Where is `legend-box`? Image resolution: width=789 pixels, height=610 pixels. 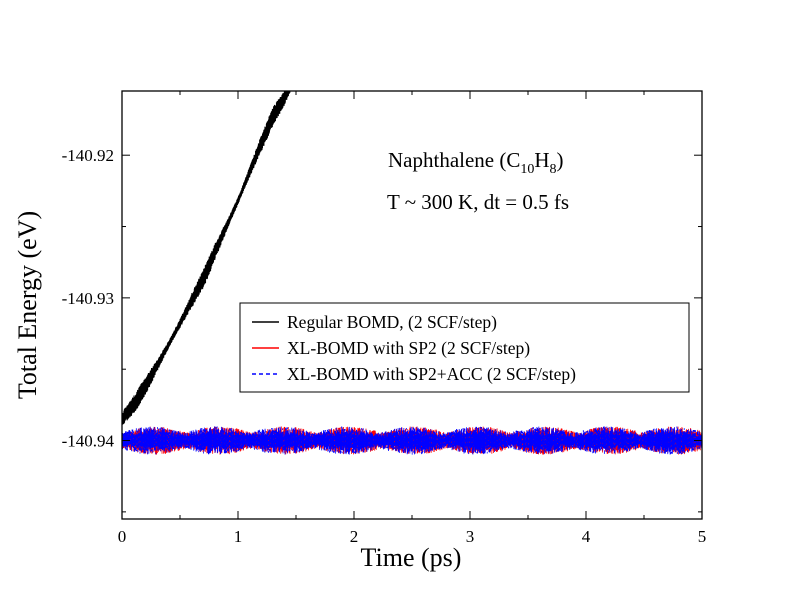
legend-box is located at coordinates (464, 347).